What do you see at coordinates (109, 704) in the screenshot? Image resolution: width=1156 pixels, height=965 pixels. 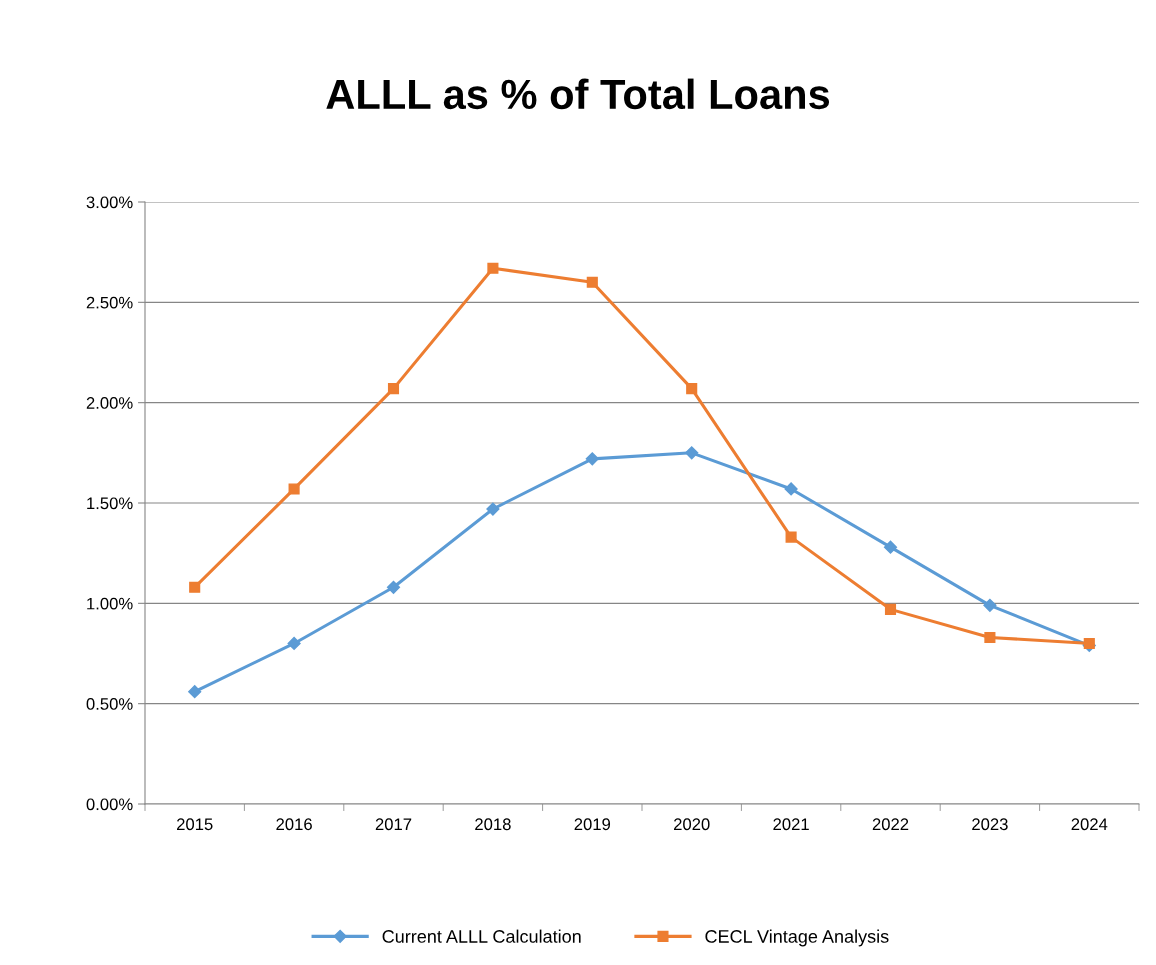 I see `y-tick-label: 0.50%` at bounding box center [109, 704].